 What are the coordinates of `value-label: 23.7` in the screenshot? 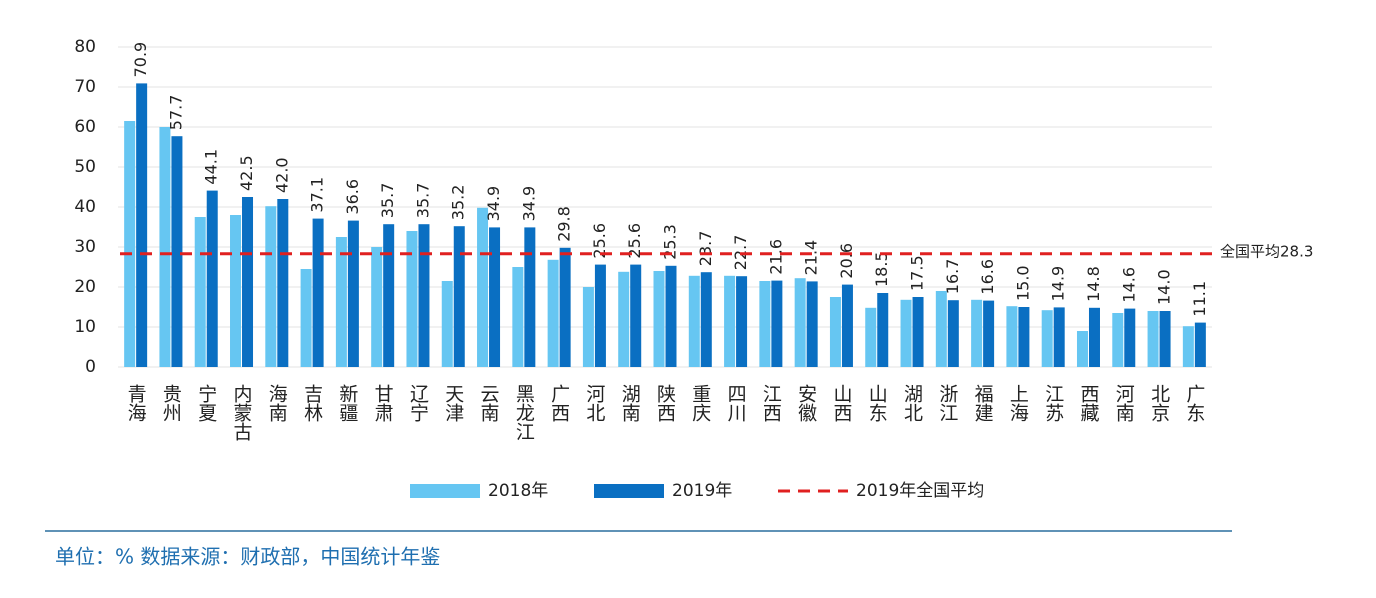 It's located at (705, 249).